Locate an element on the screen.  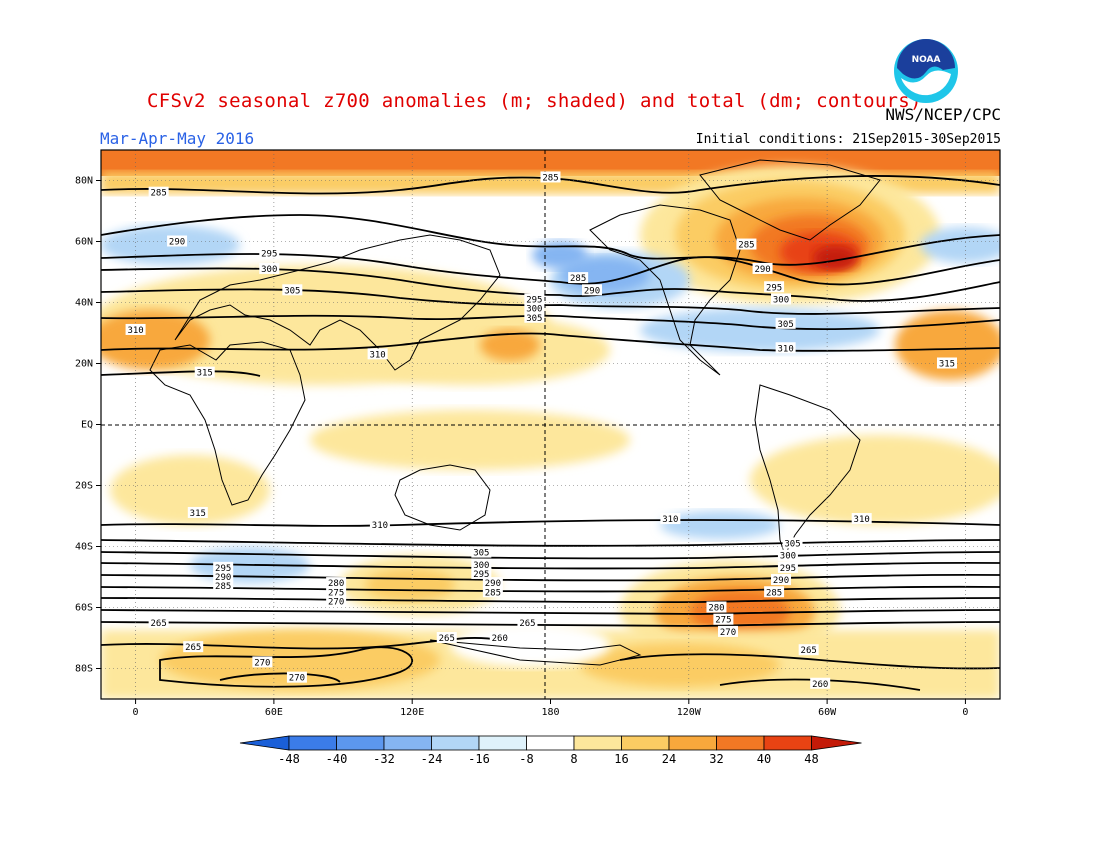
colorbar-label: 32 is located at coordinates (716, 759).